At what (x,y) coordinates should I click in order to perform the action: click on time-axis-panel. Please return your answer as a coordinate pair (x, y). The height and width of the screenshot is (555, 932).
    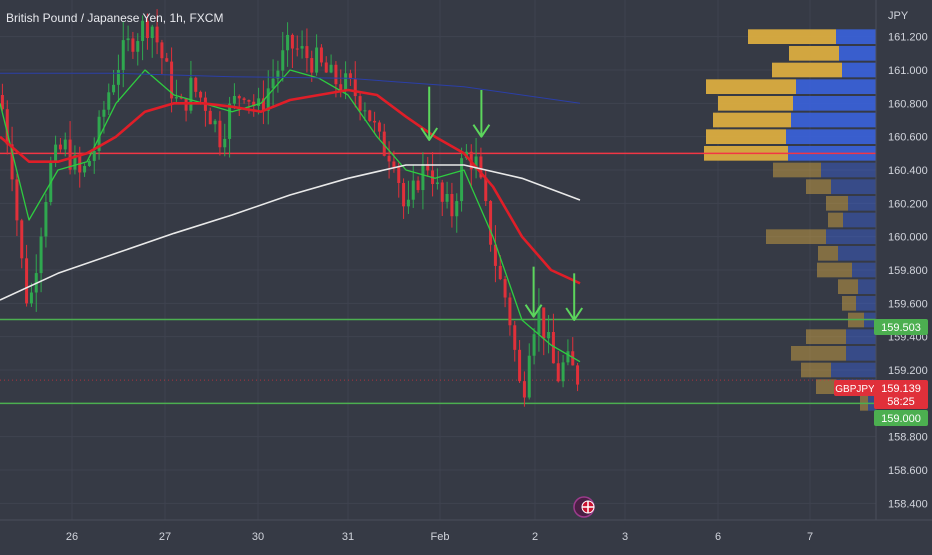
    Looking at the image, I should click on (466, 535).